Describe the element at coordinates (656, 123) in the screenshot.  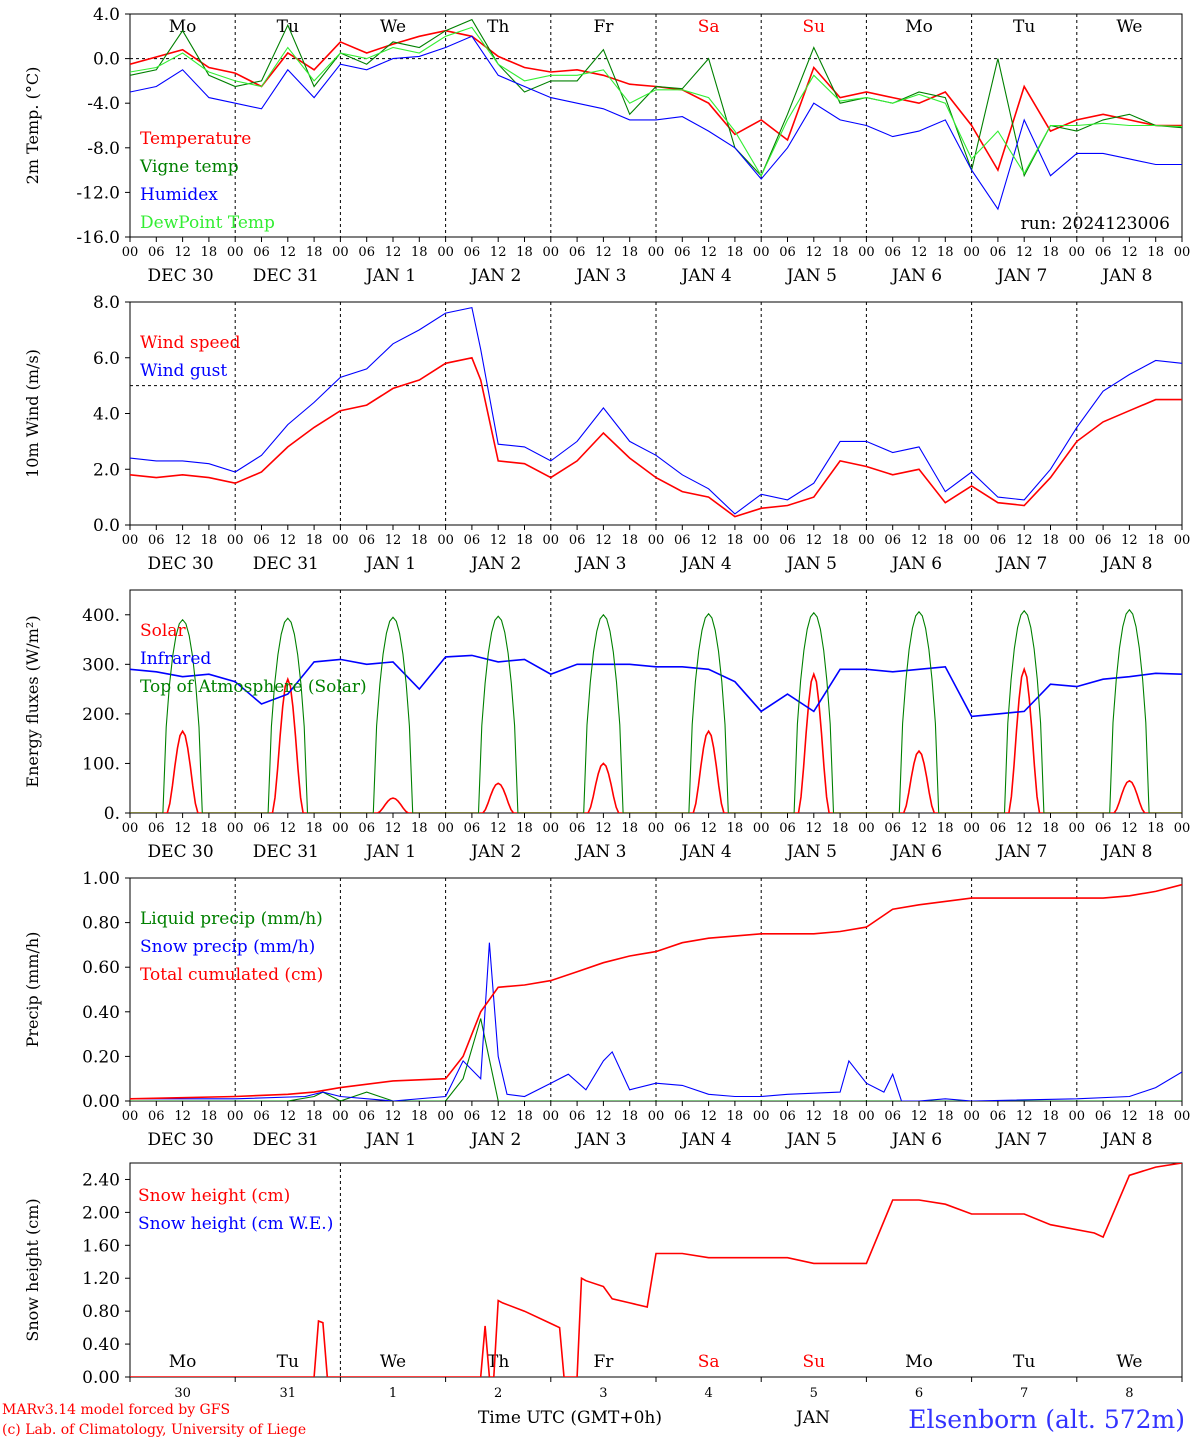
I see `series-line-humidex` at that location.